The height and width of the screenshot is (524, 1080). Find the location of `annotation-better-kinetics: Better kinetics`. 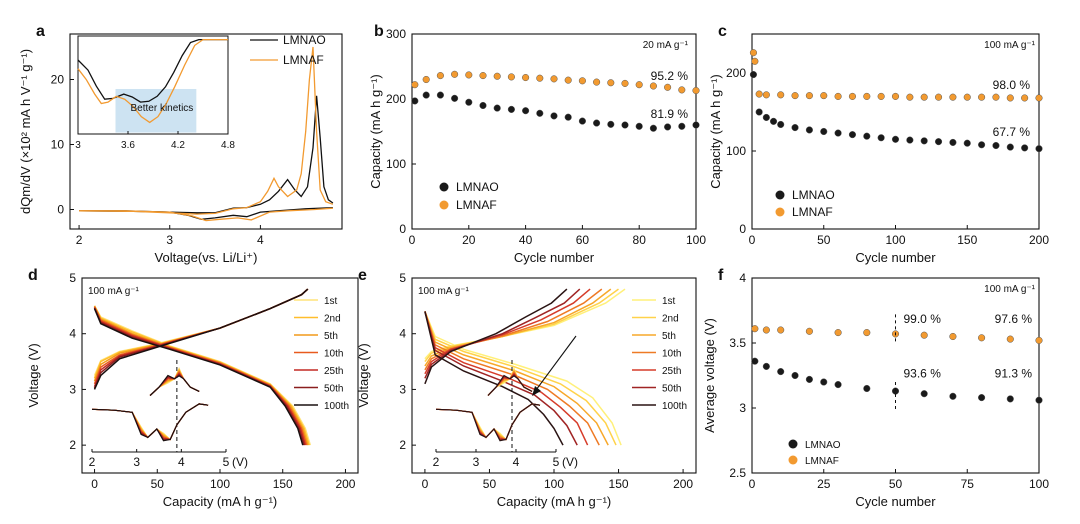

annotation-better-kinetics: Better kinetics is located at coordinates (162, 108).